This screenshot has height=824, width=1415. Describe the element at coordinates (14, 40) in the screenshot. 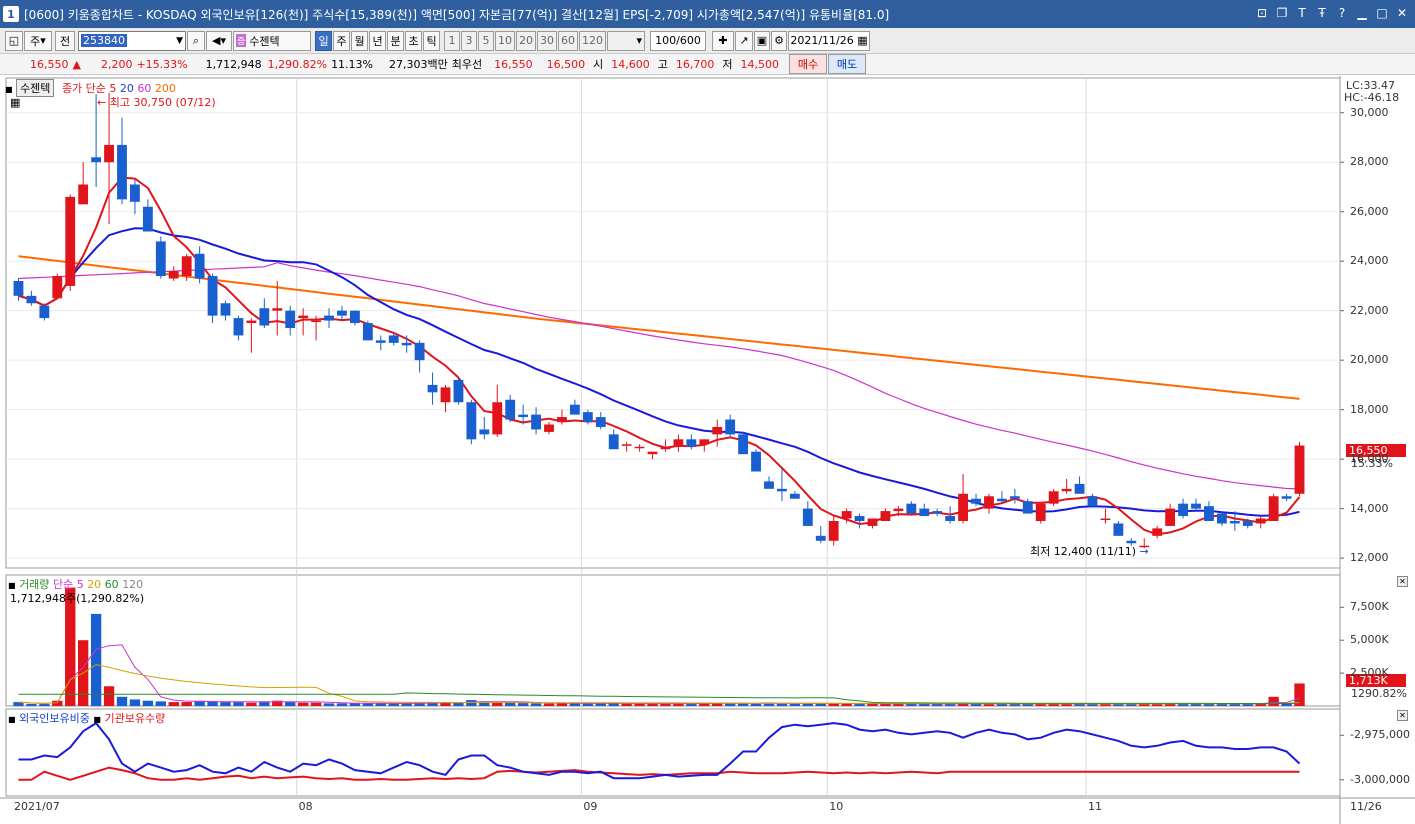

I see `layout-icon: ◱` at that location.